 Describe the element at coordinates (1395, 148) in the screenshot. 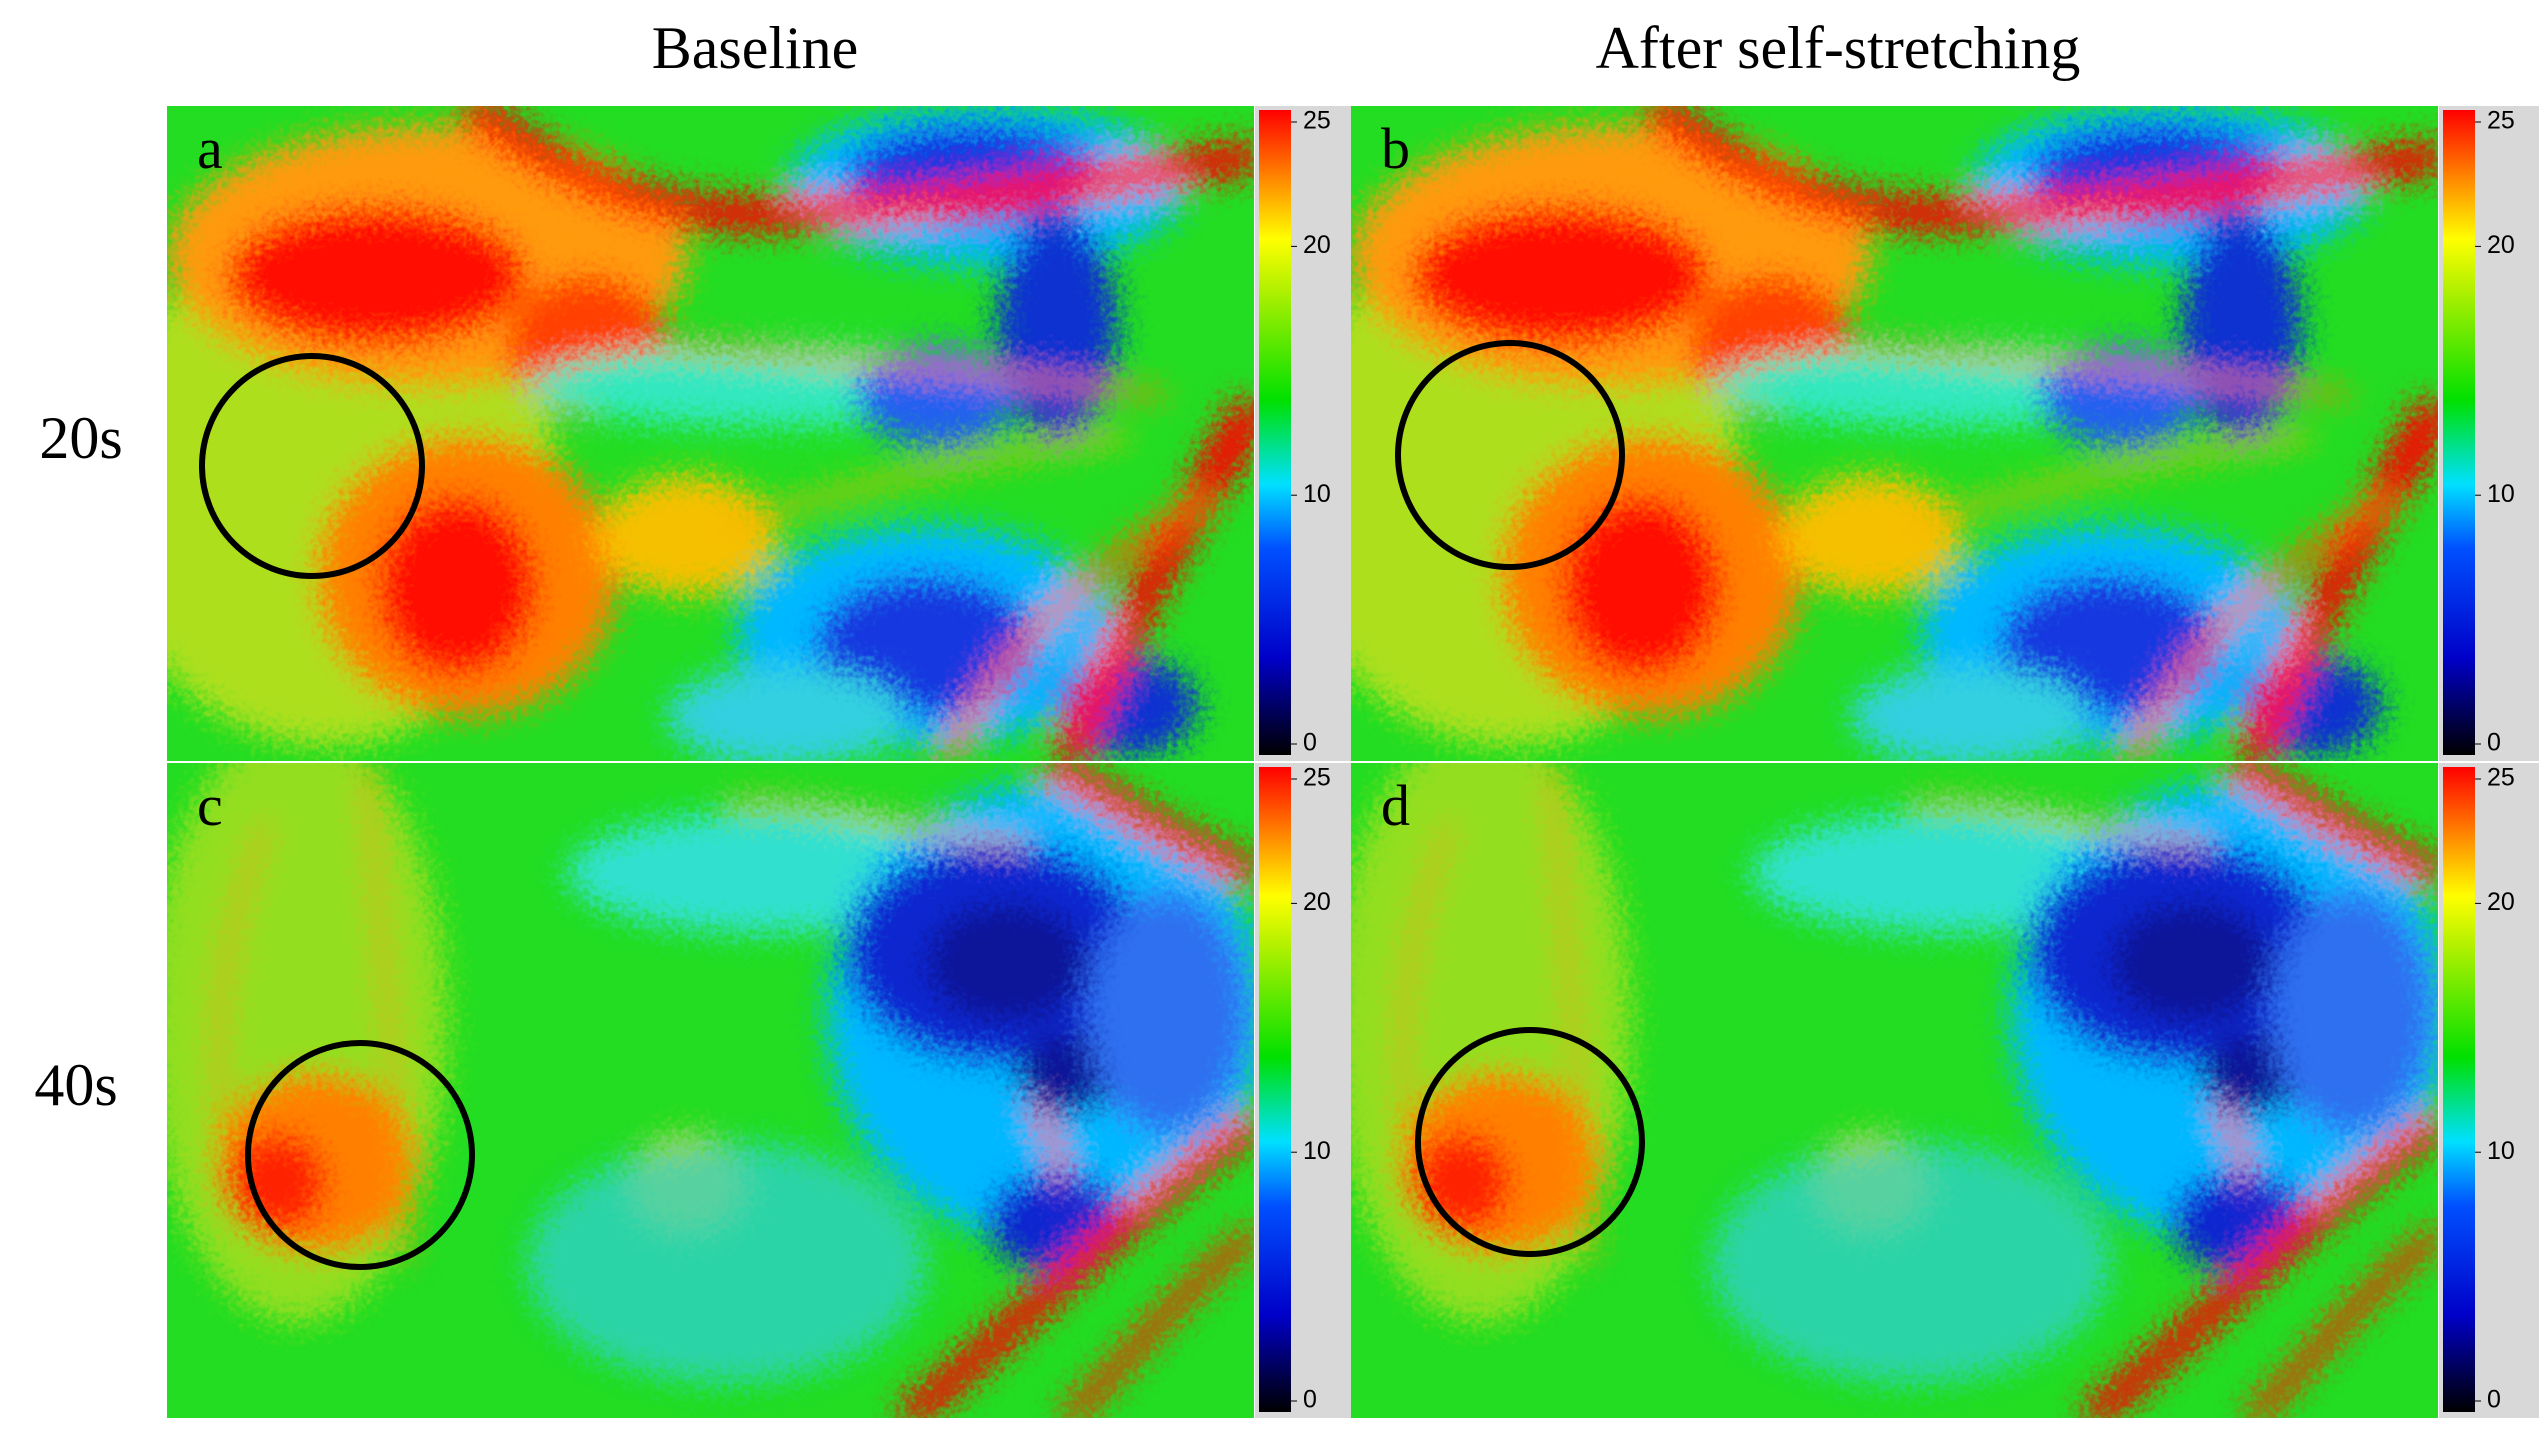

I see `panel-label: b` at that location.